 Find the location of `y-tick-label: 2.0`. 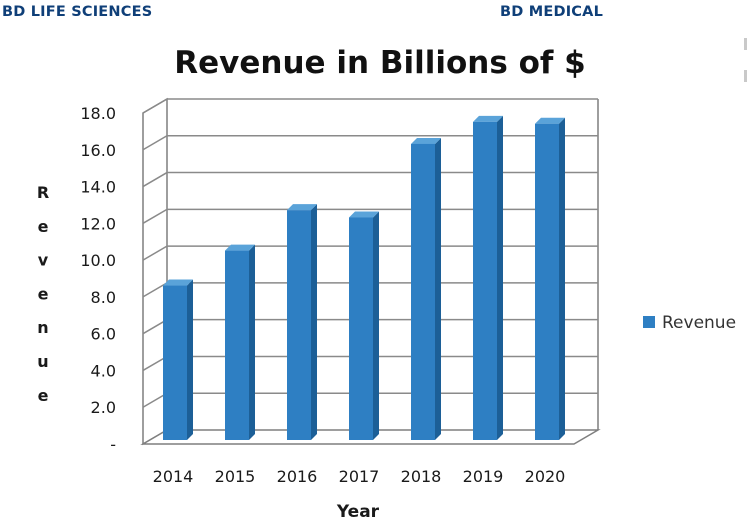

y-tick-label: 2.0 is located at coordinates (103, 407).